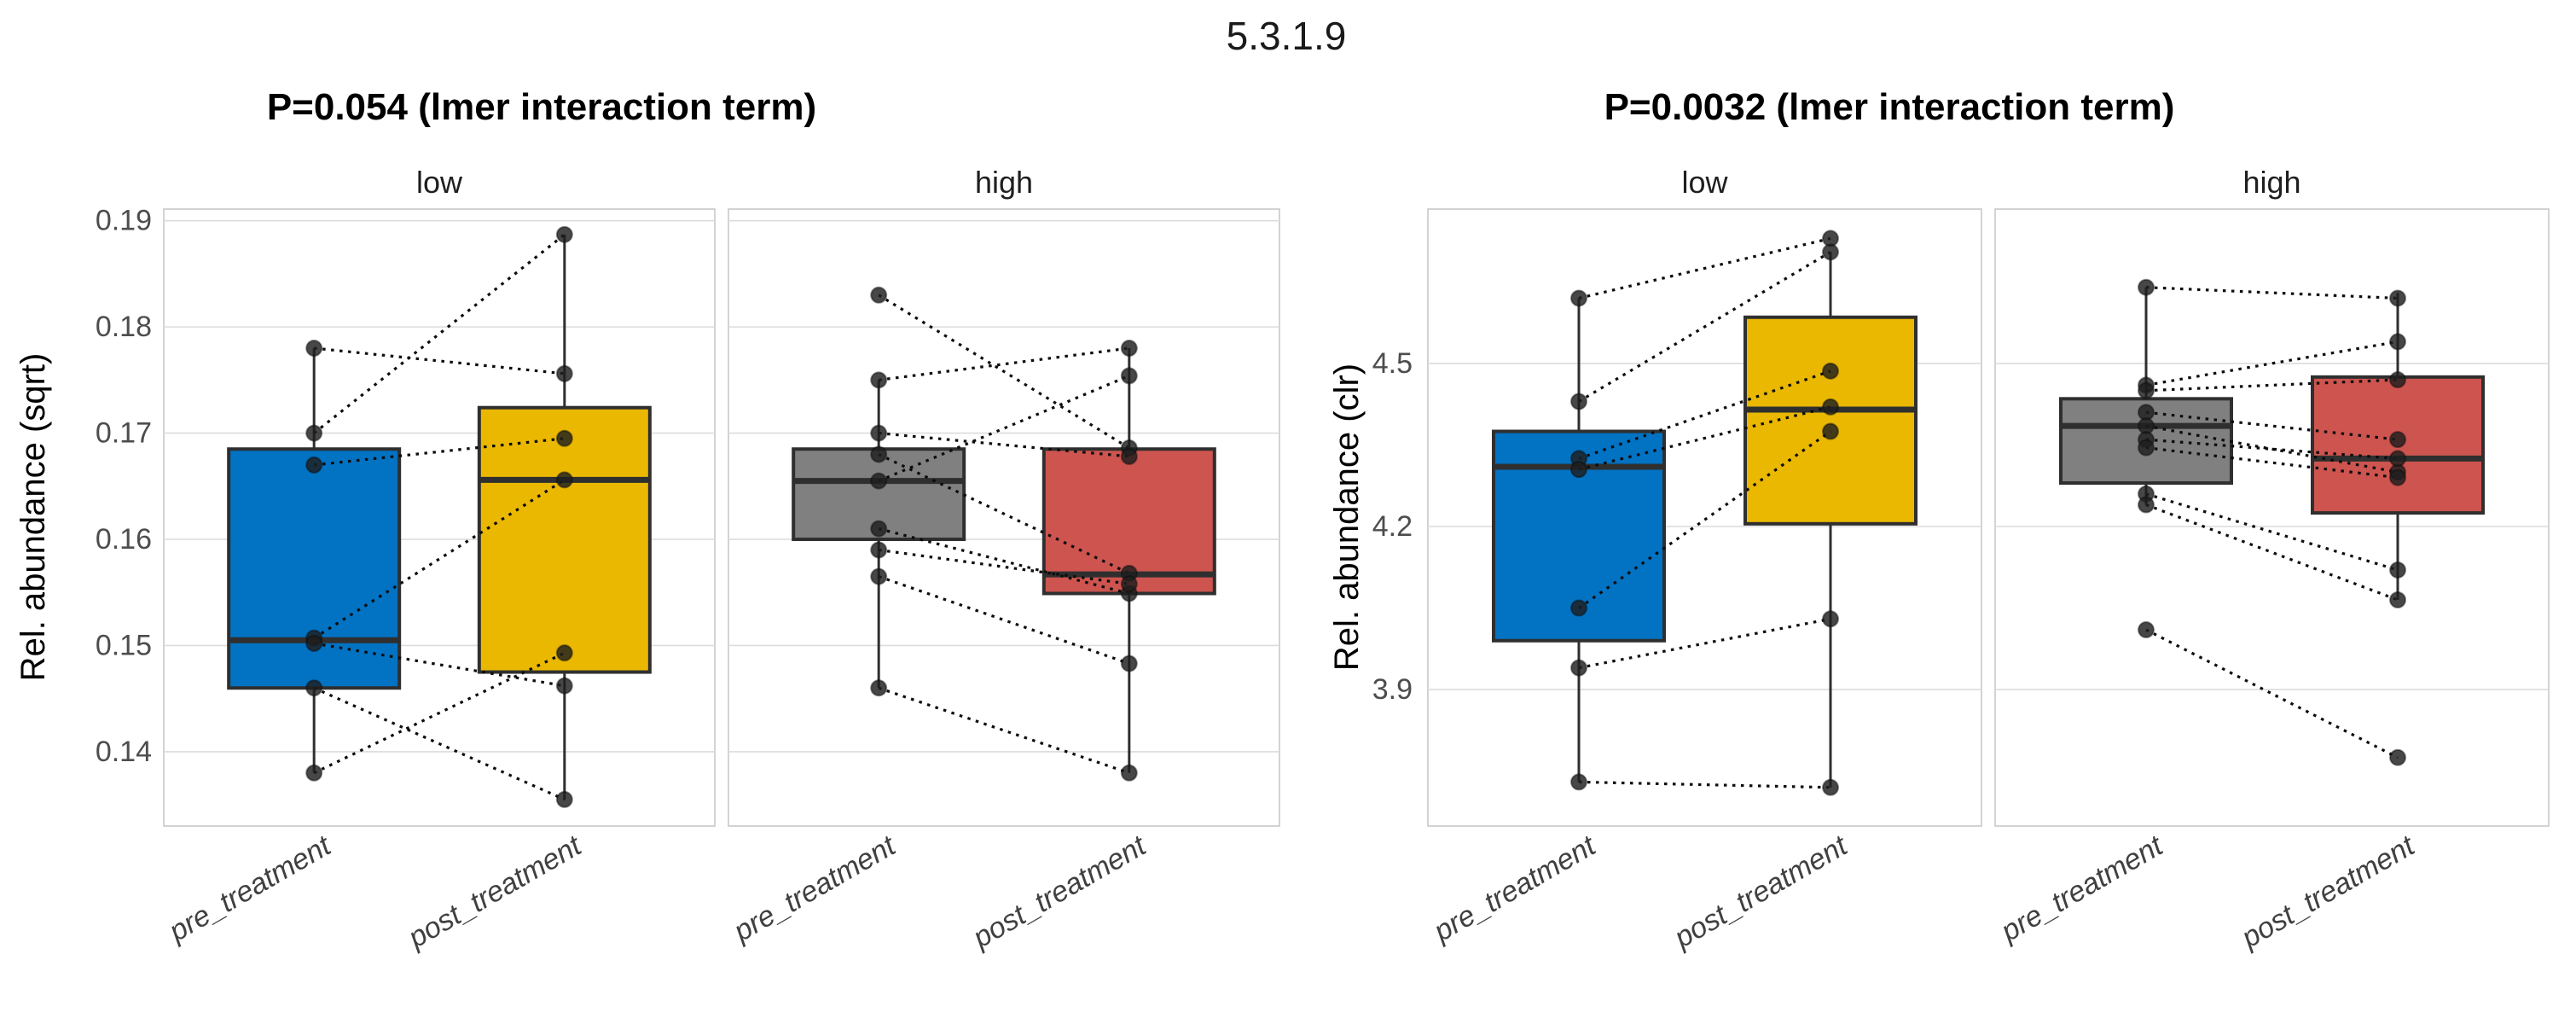  I want to click on panel-background, so click(2272, 517).